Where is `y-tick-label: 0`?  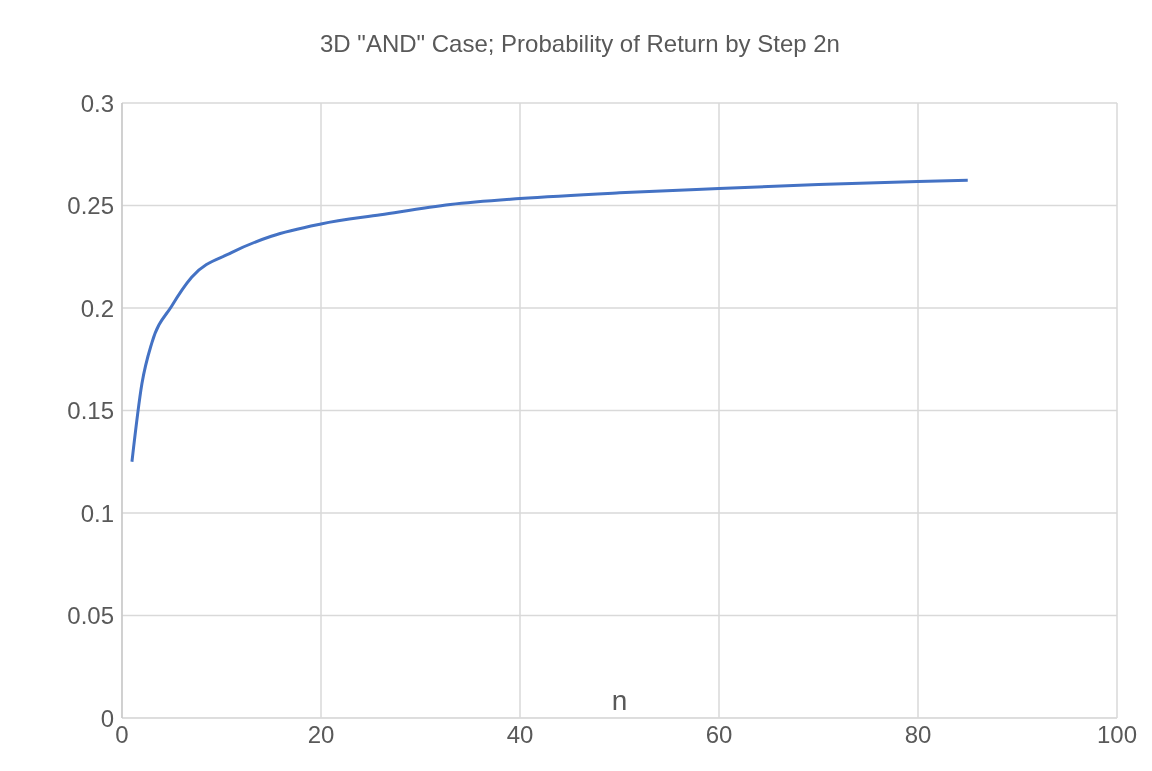
y-tick-label: 0 is located at coordinates (107, 718).